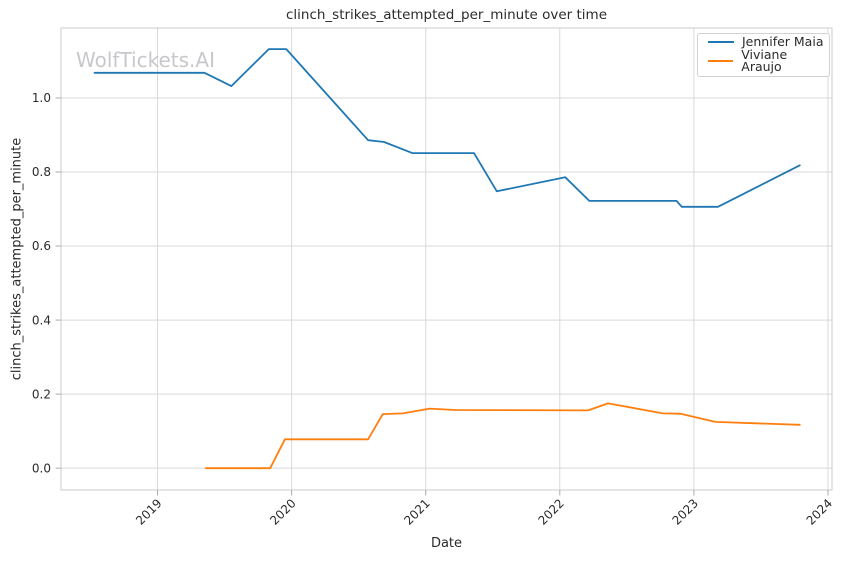 The width and height of the screenshot is (854, 561). I want to click on x-tick-label: 2024, so click(819, 511).